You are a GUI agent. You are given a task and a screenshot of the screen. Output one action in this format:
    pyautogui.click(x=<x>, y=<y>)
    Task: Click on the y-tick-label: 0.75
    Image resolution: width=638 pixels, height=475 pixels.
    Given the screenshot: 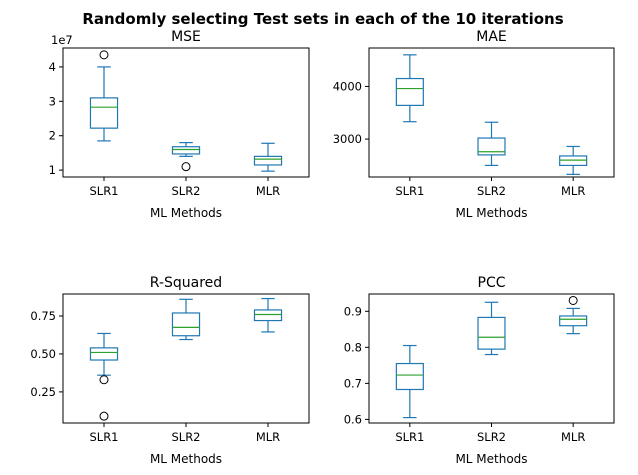 What is the action you would take?
    pyautogui.click(x=43, y=316)
    